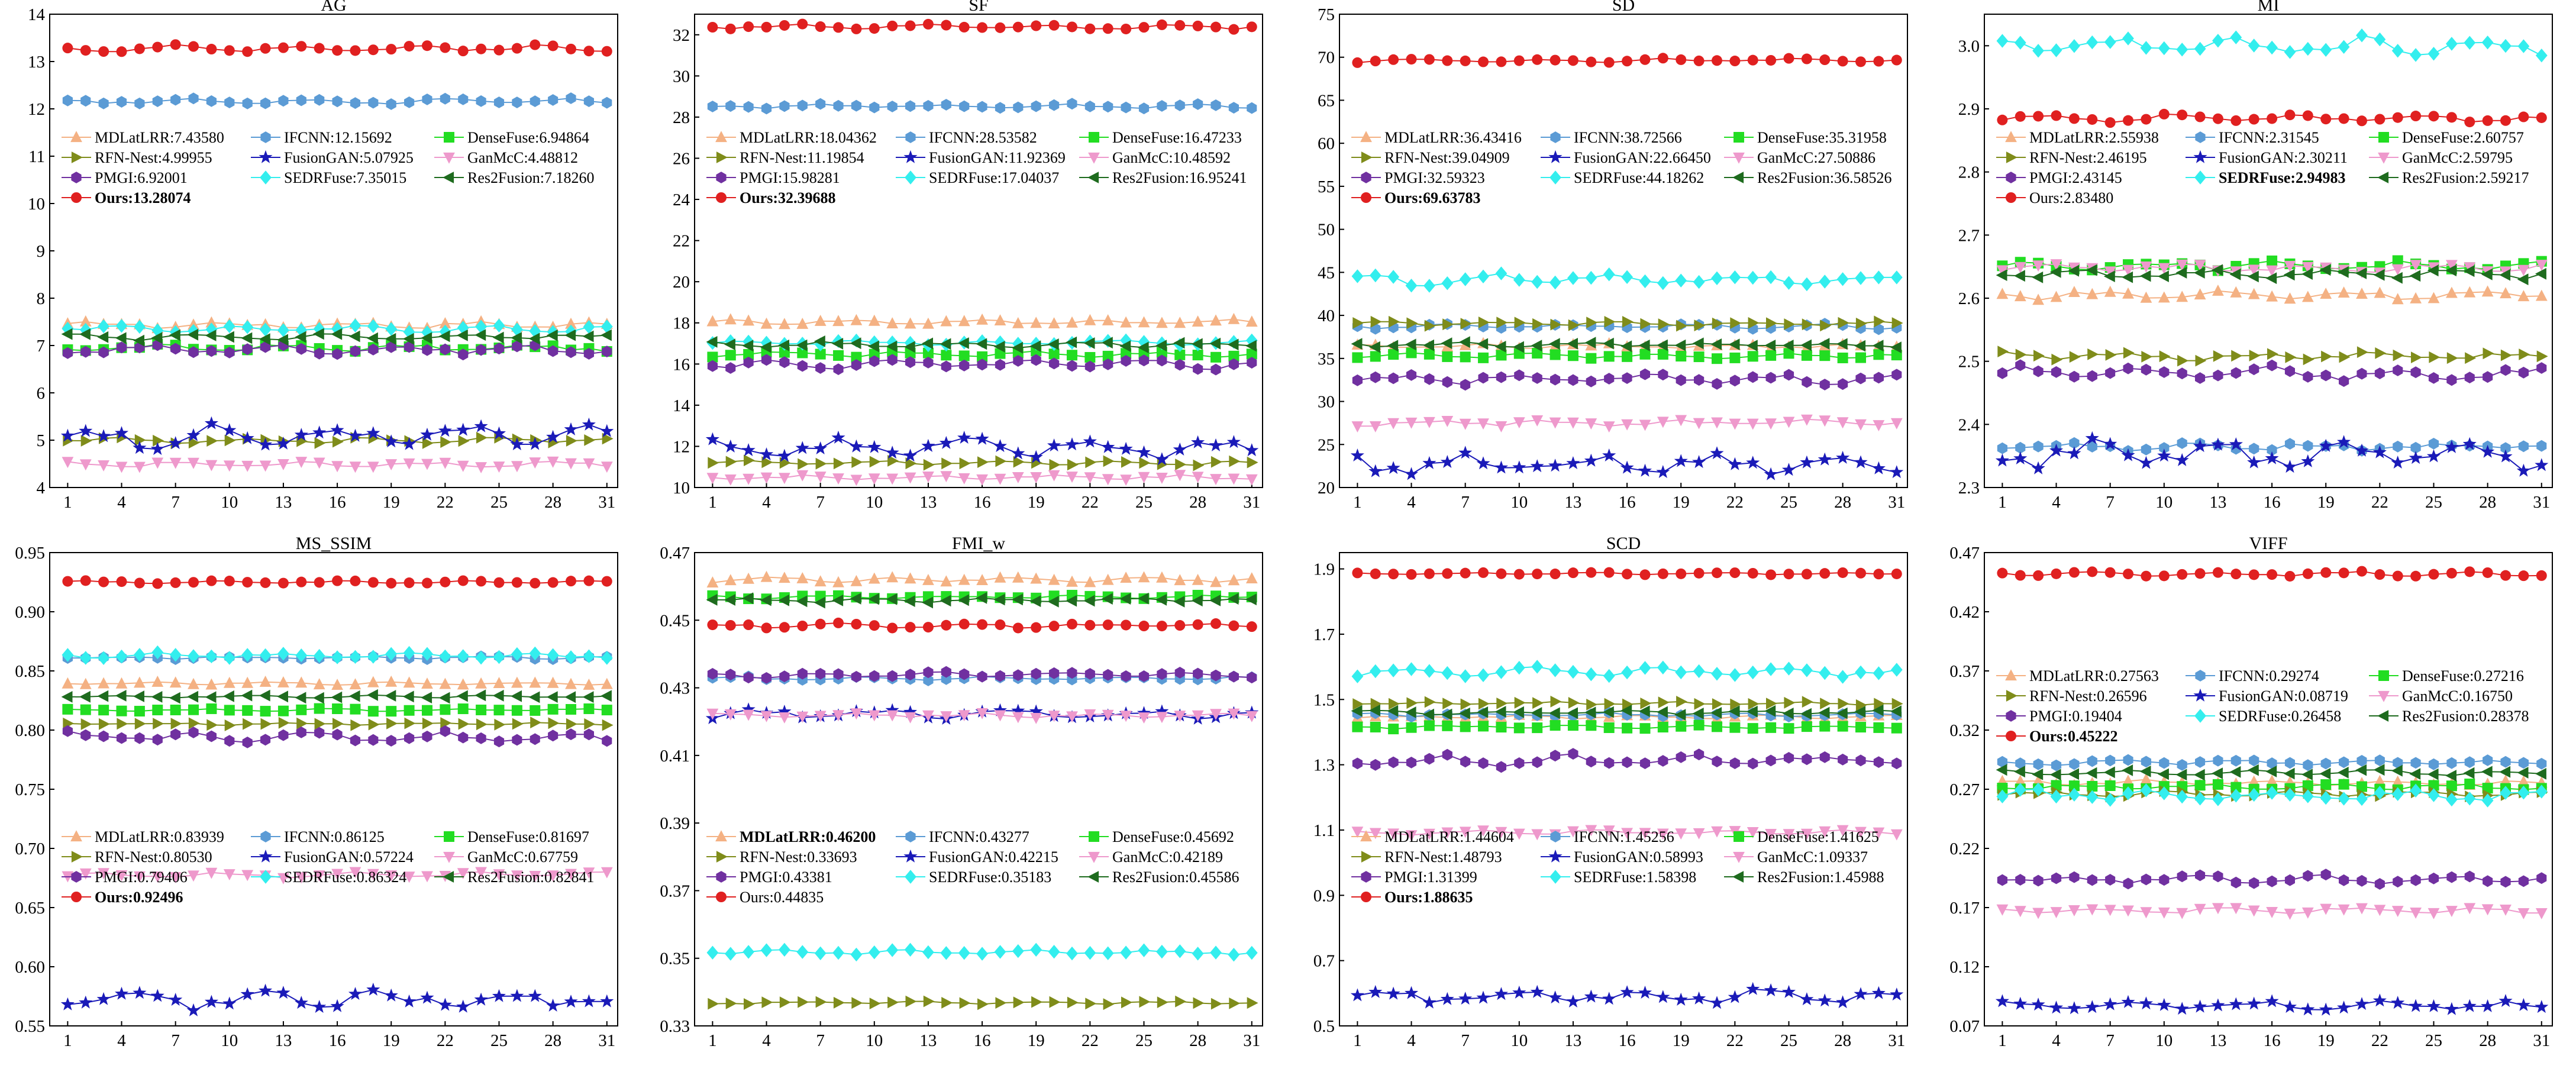 The width and height of the screenshot is (2576, 1075). Describe the element at coordinates (1635, 877) in the screenshot. I see `legend-label: SEDRFuse:1.58398` at that location.